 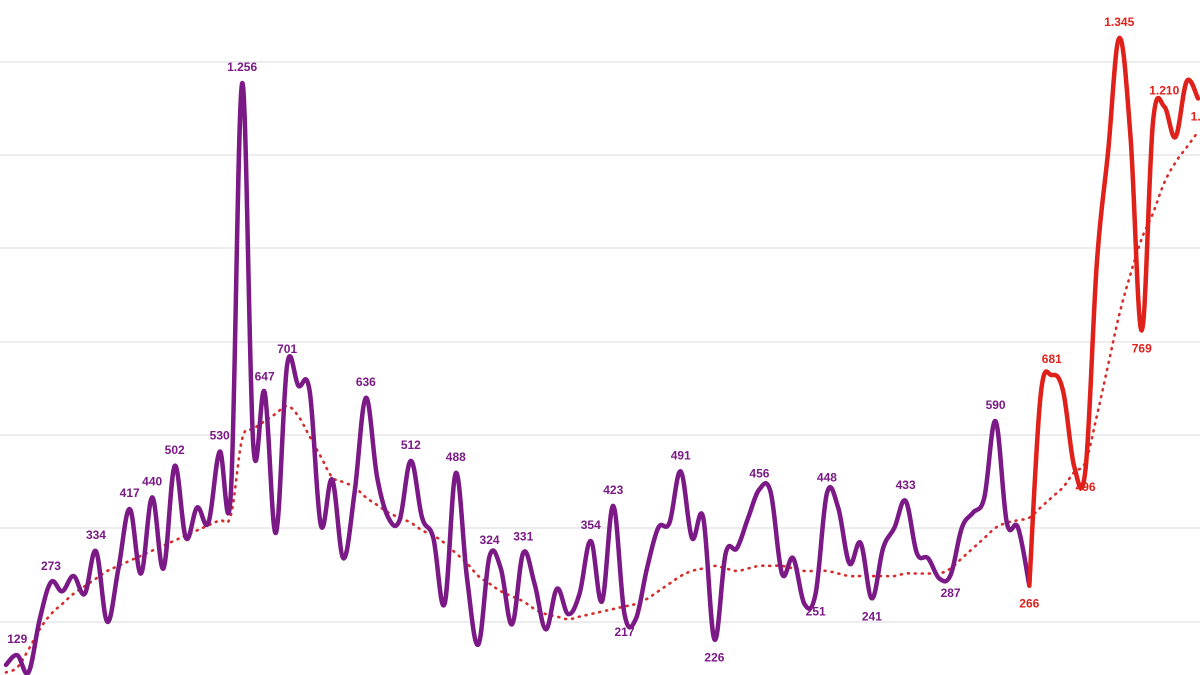 What do you see at coordinates (1113, 311) in the screenshot?
I see `series-line-recent` at bounding box center [1113, 311].